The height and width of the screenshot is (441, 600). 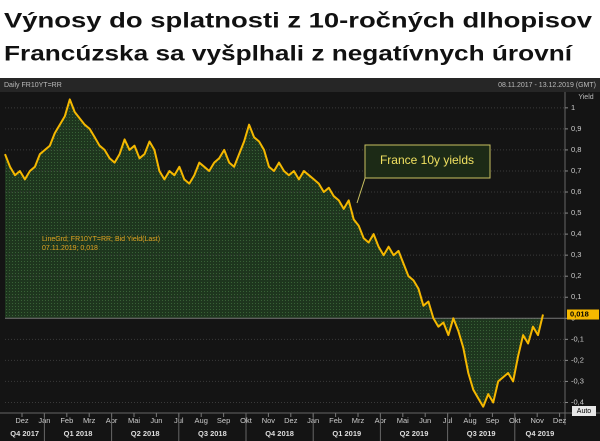 I want to click on y-tick-label: 0,2, so click(x=576, y=275).